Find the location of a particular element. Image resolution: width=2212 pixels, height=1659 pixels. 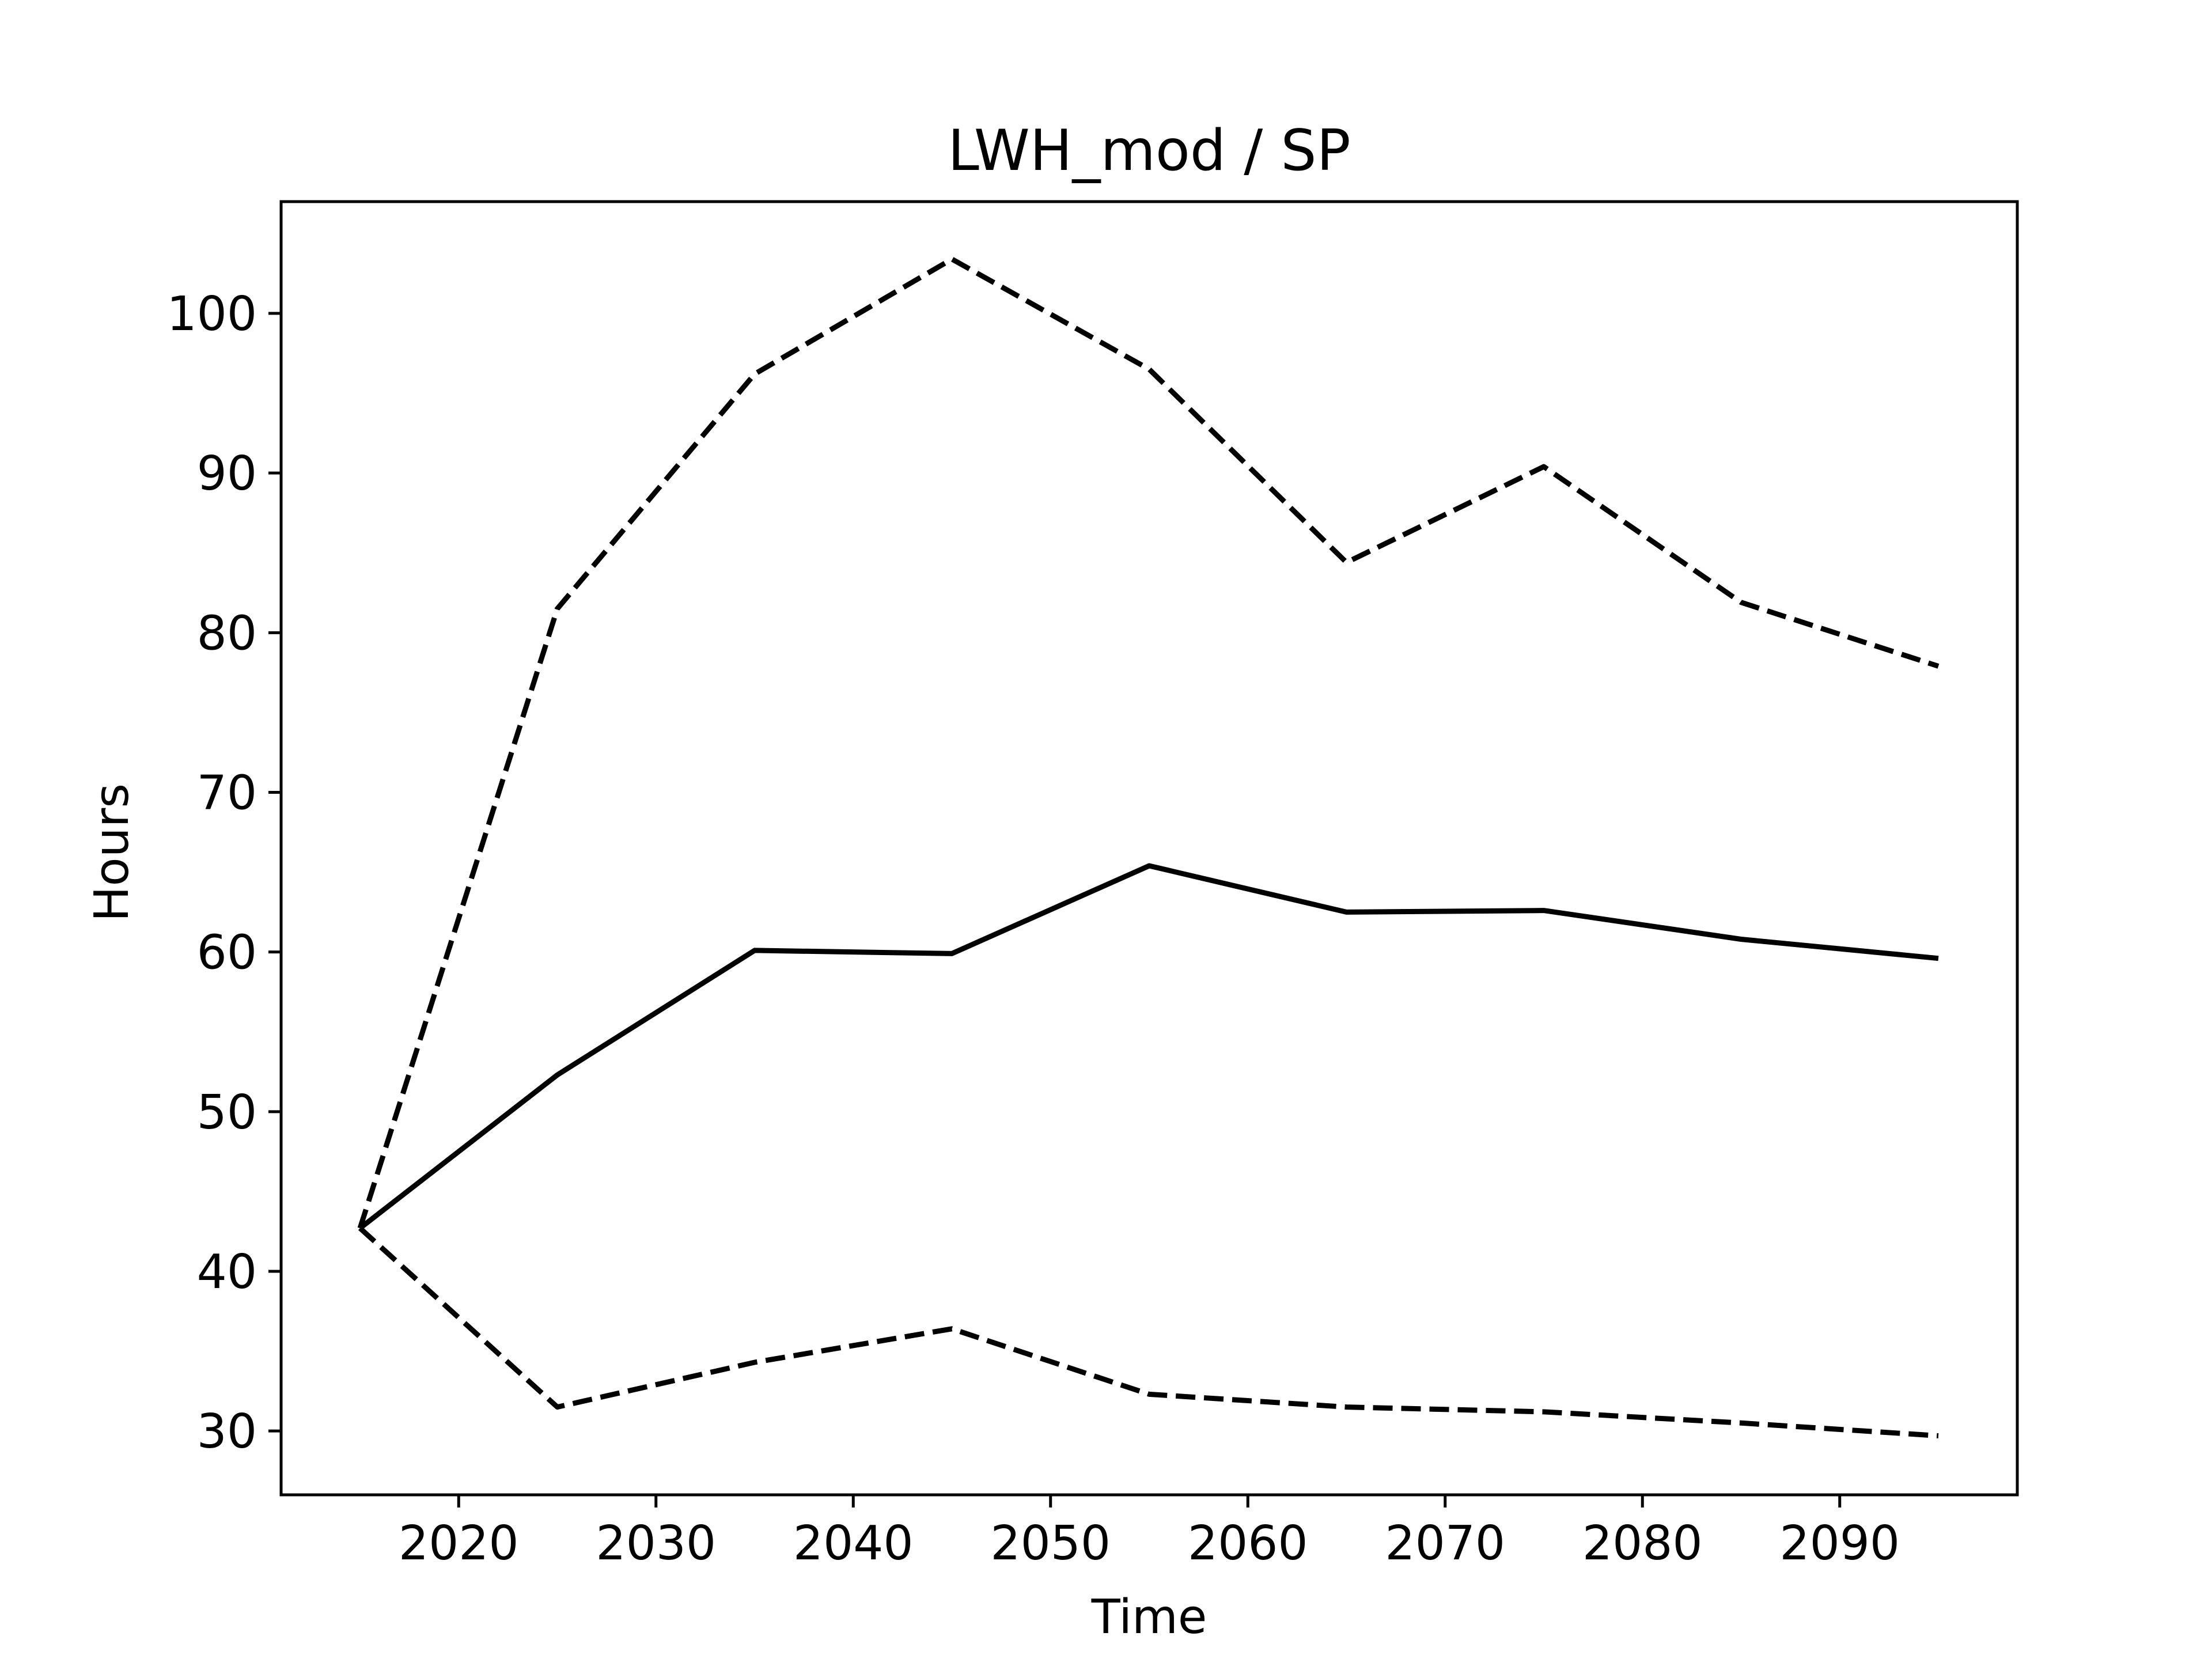

y-tick-label: 50 is located at coordinates (227, 1112).